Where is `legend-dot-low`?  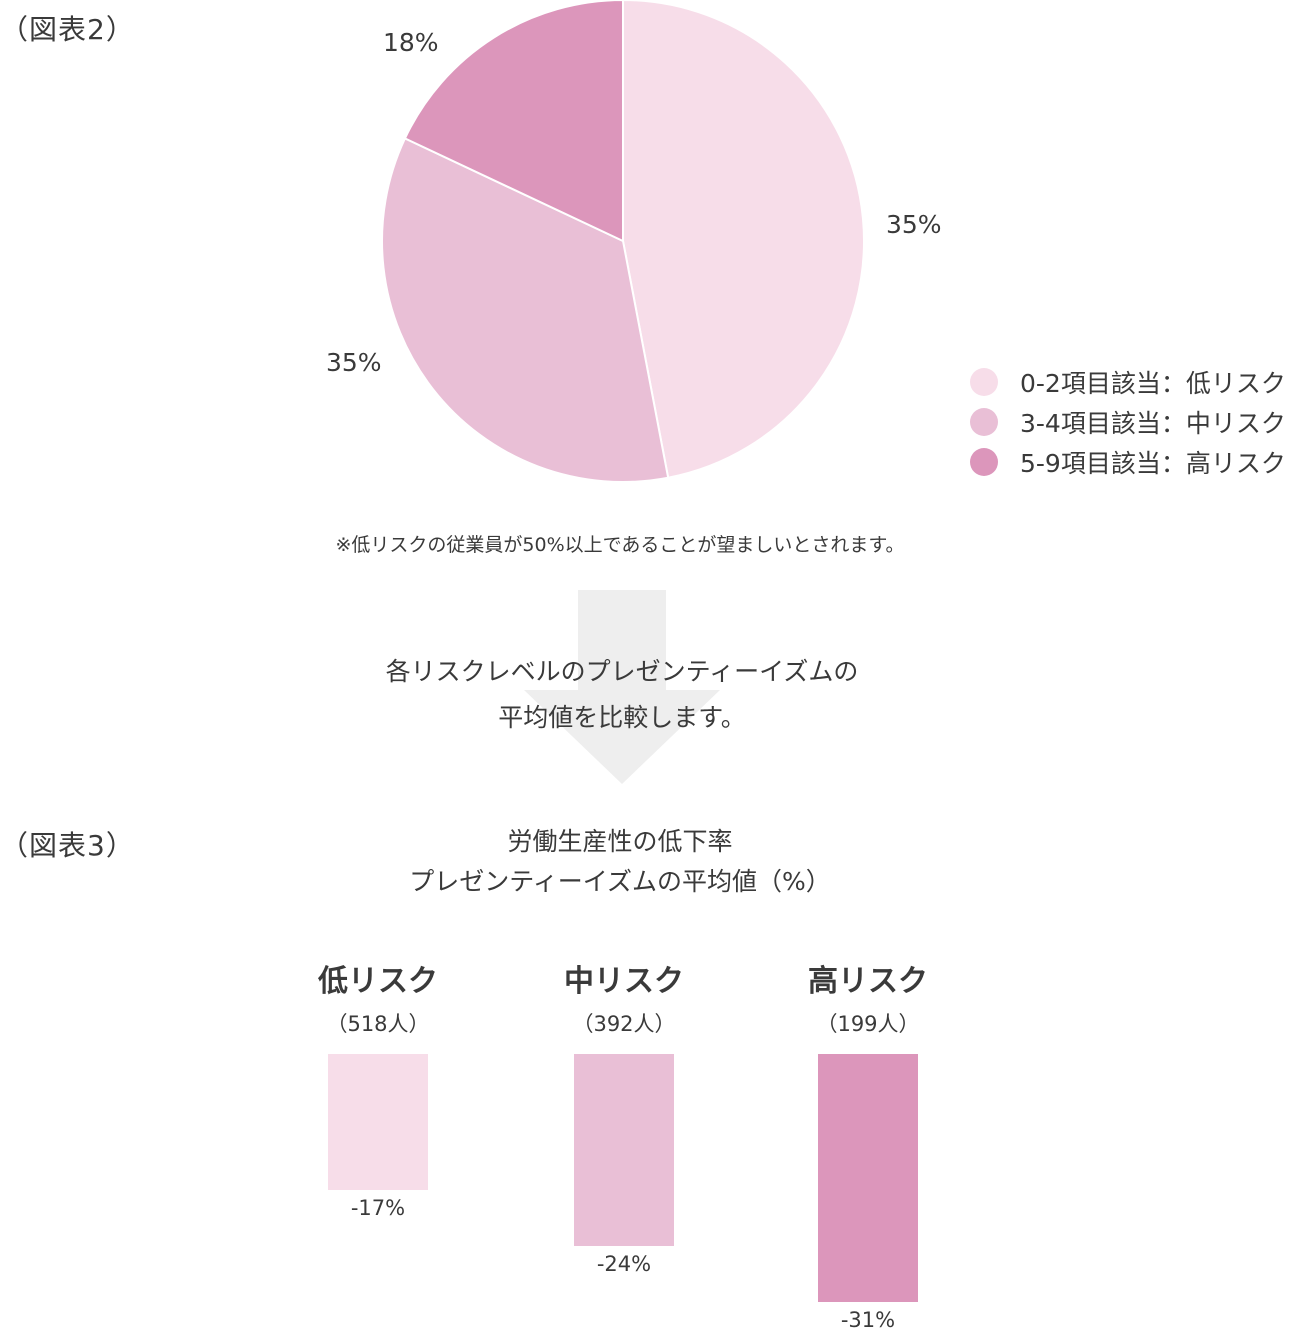
legend-dot-low is located at coordinates (984, 382).